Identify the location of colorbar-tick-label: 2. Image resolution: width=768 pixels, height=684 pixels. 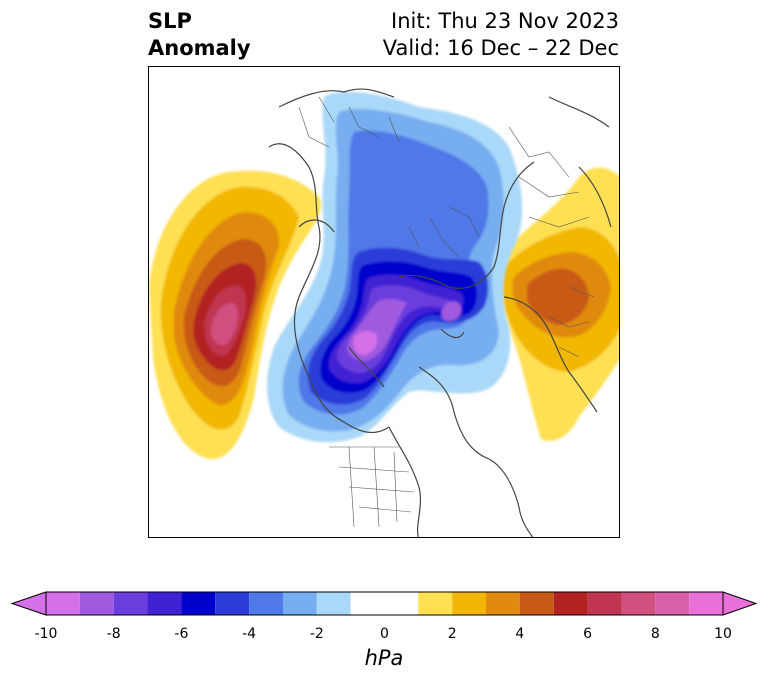
(452, 634).